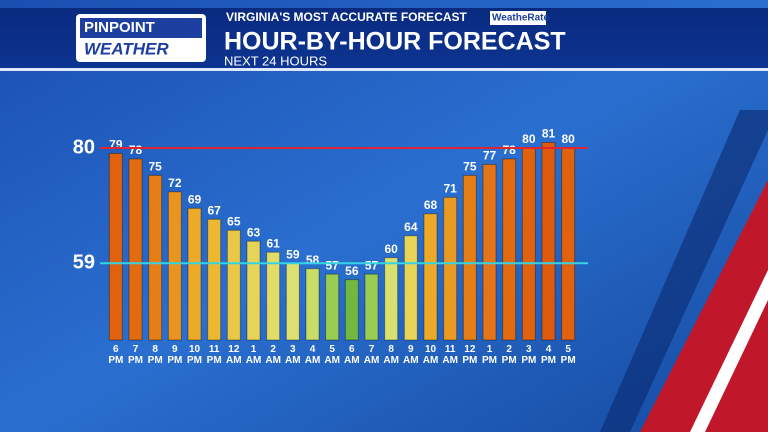 This screenshot has height=432, width=768. What do you see at coordinates (195, 199) in the screenshot?
I see `value-label: 69` at bounding box center [195, 199].